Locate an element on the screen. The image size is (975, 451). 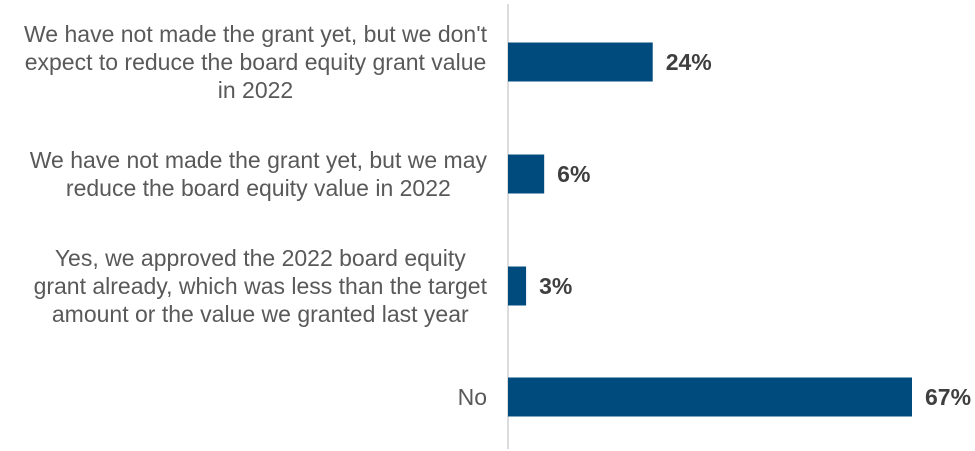
value-label-2: 3% is located at coordinates (555, 286).